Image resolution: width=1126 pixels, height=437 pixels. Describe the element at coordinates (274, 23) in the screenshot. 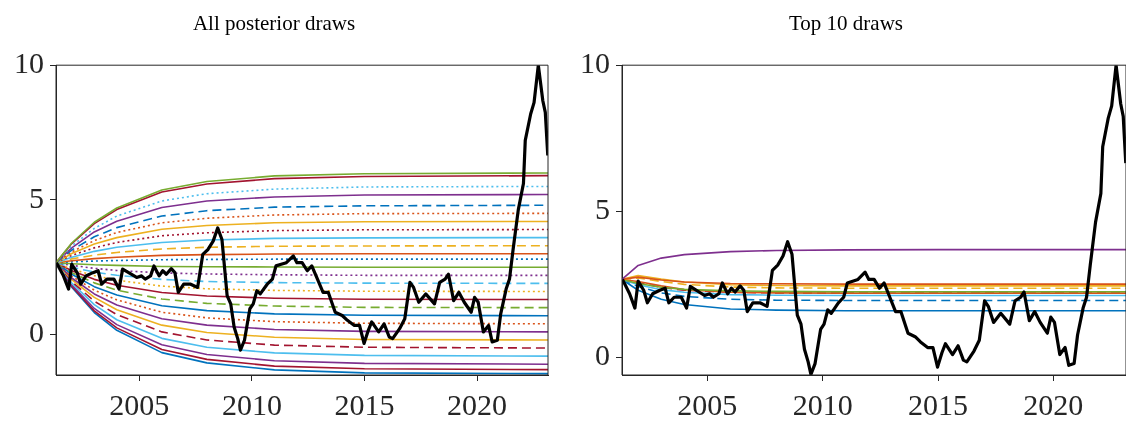

I see `chart-title: All posterior draws` at that location.